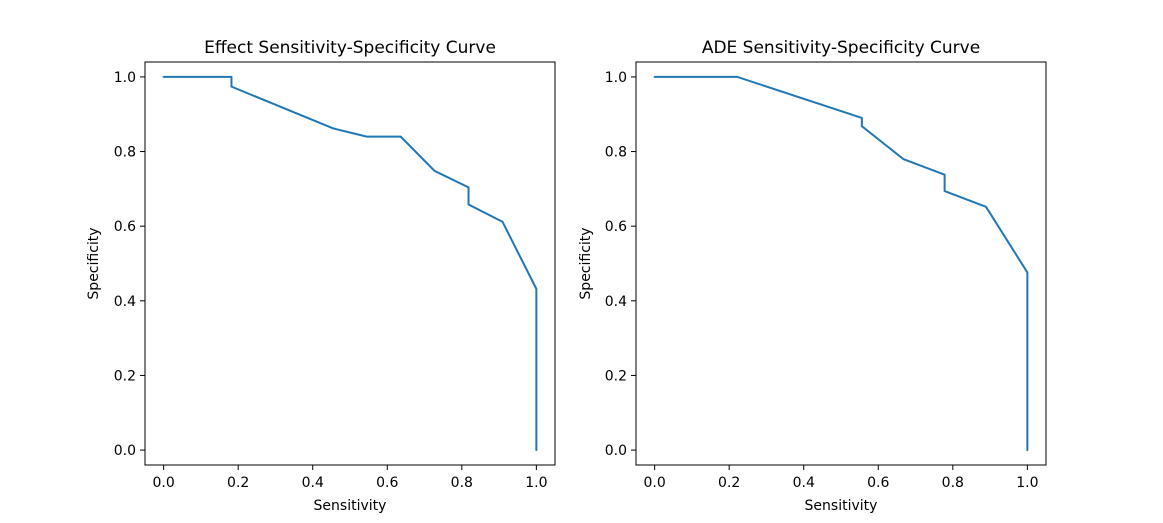 This screenshot has width=1163, height=523. What do you see at coordinates (350, 48) in the screenshot?
I see `chart-title: Effect Sensitivity-Specificity Curve` at bounding box center [350, 48].